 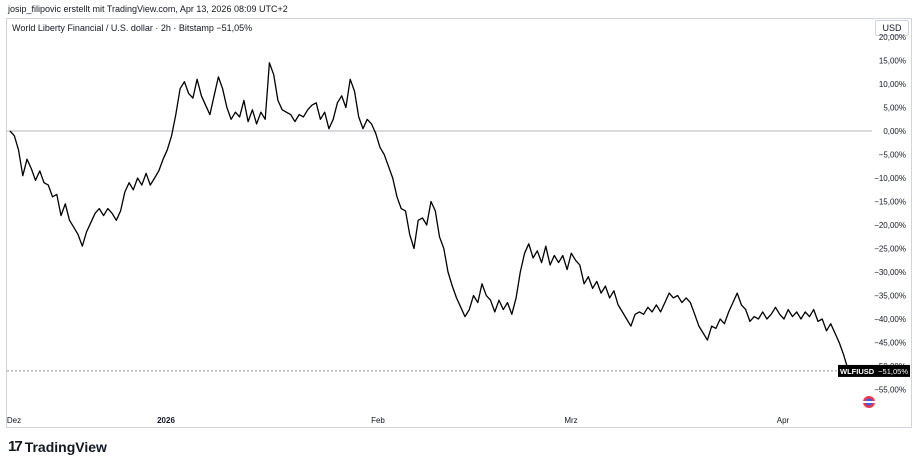 I want to click on y-tick-label: 15,00%, so click(x=892, y=61).